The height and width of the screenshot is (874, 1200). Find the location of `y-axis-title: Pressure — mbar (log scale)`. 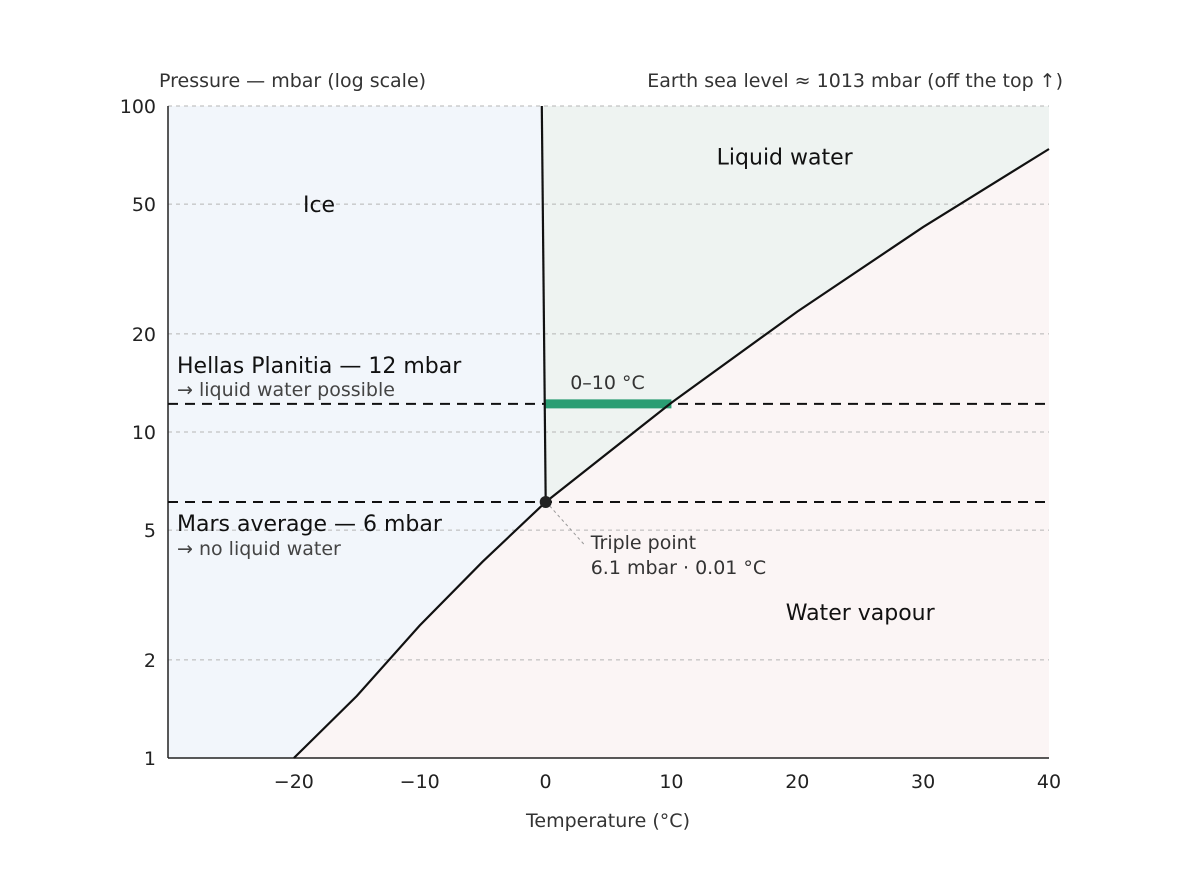

y-axis-title: Pressure — mbar (log scale) is located at coordinates (292, 81).